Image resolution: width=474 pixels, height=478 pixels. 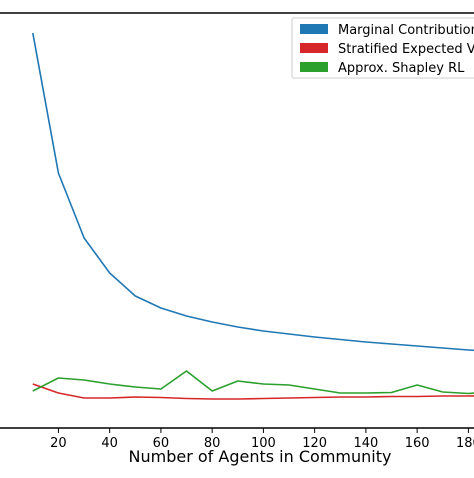 I want to click on legend-label-0: Marginal Contribution, so click(x=406, y=30).